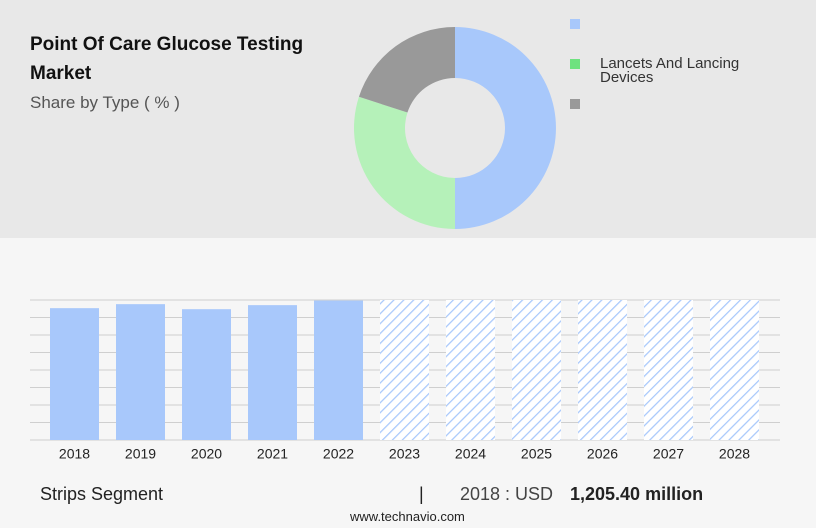 This screenshot has height=528, width=816. I want to click on legend-label: Lancets And Lancing Devices, so click(669, 70).